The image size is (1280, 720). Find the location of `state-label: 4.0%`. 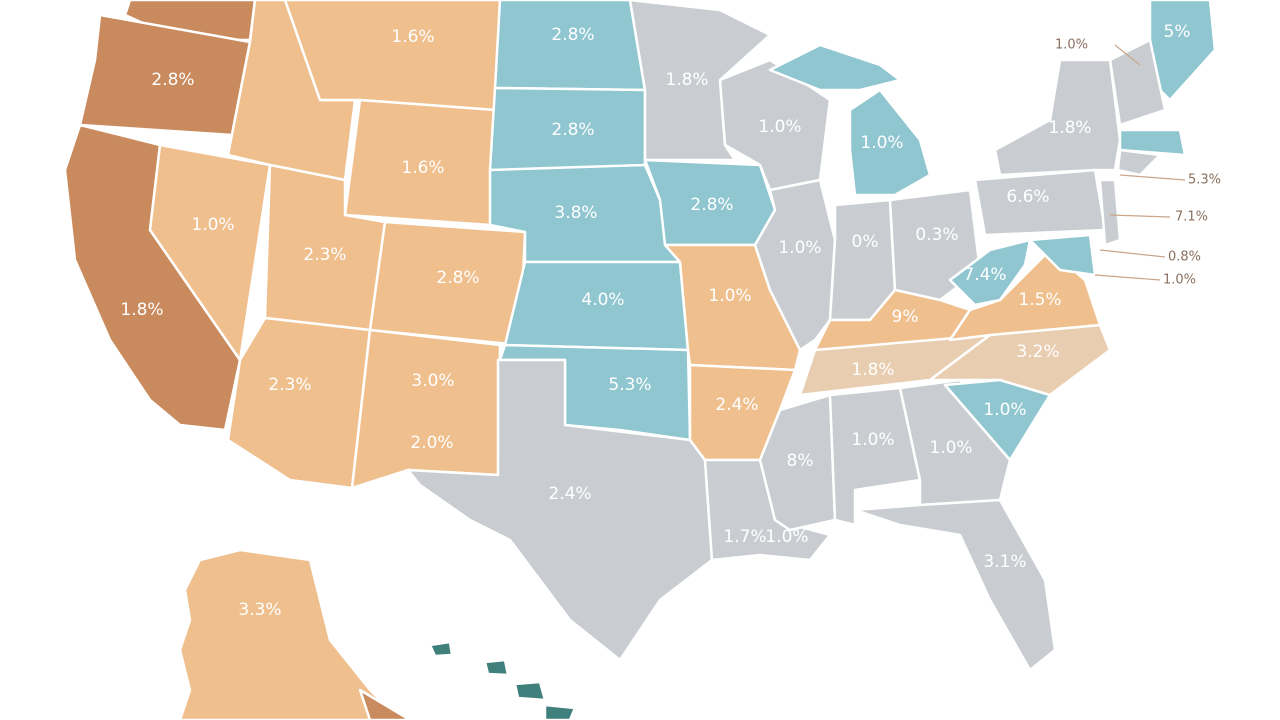

state-label: 4.0% is located at coordinates (602, 300).